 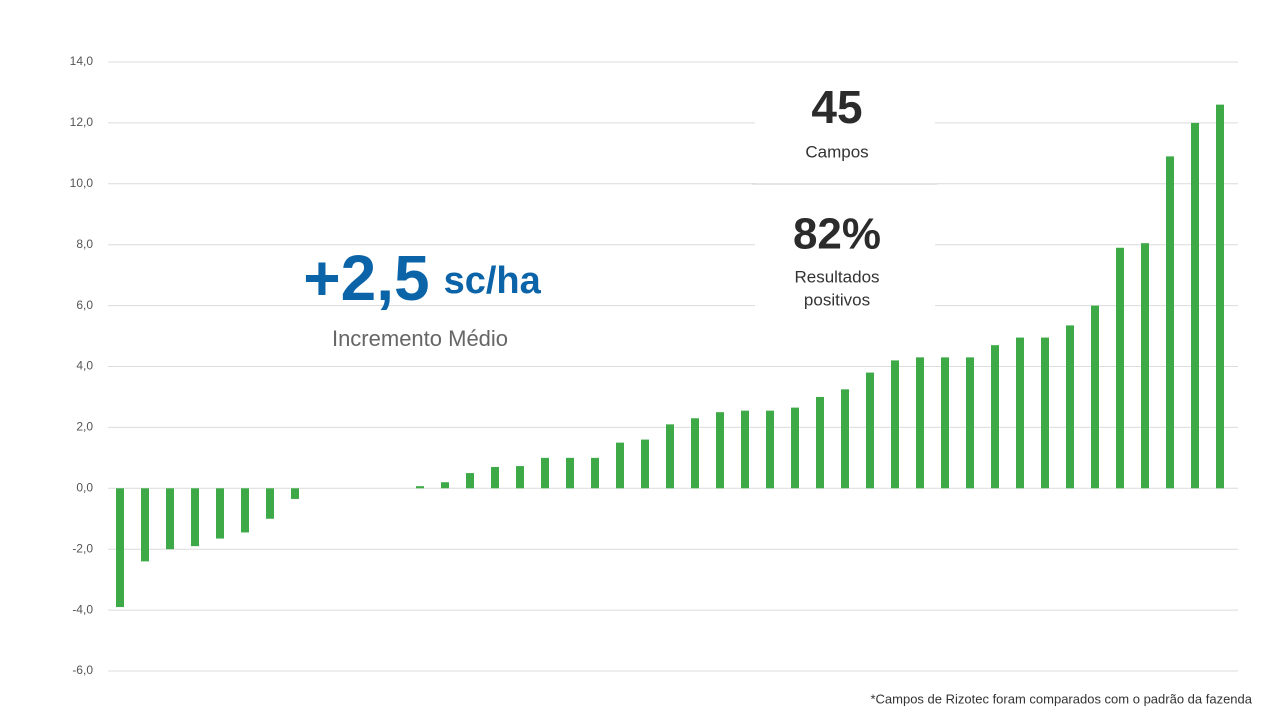 What do you see at coordinates (82, 61) in the screenshot?
I see `y-tick-label: 14,0` at bounding box center [82, 61].